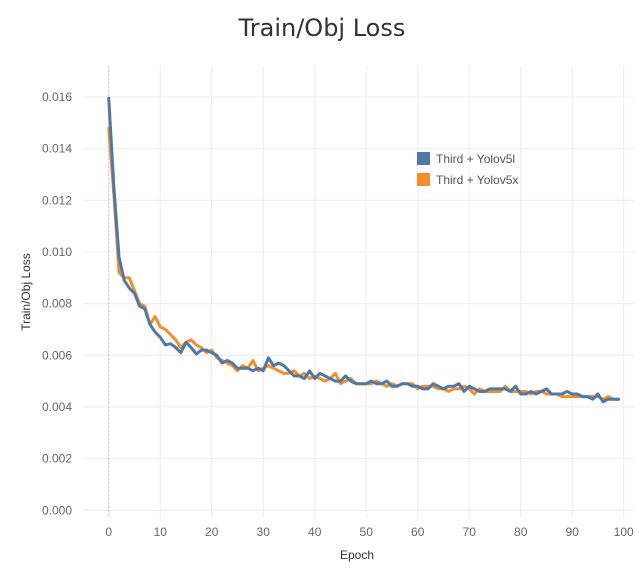 Image resolution: width=644 pixels, height=579 pixels. Describe the element at coordinates (57, 510) in the screenshot. I see `y-tick-label: 0.000` at that location.